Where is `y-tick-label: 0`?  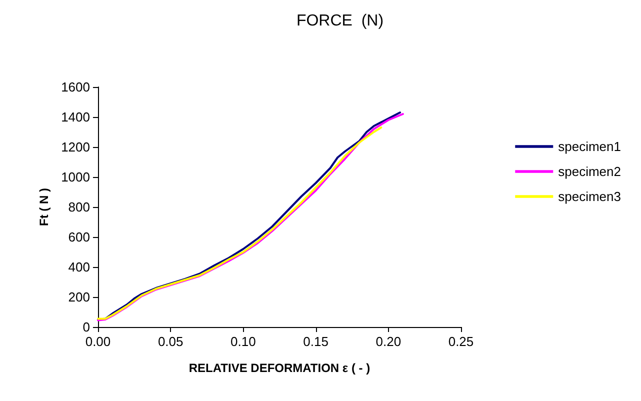
y-tick-label: 0 is located at coordinates (86, 327).